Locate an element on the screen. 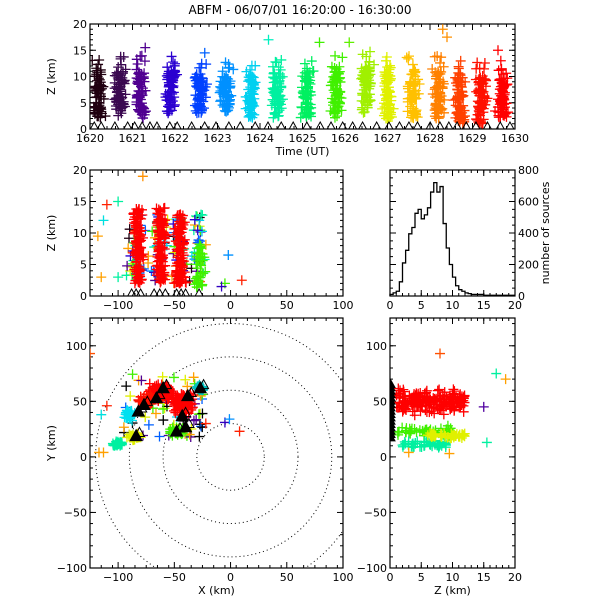 The image size is (600, 600). y-tick-label: 5 is located at coordinates (83, 103).